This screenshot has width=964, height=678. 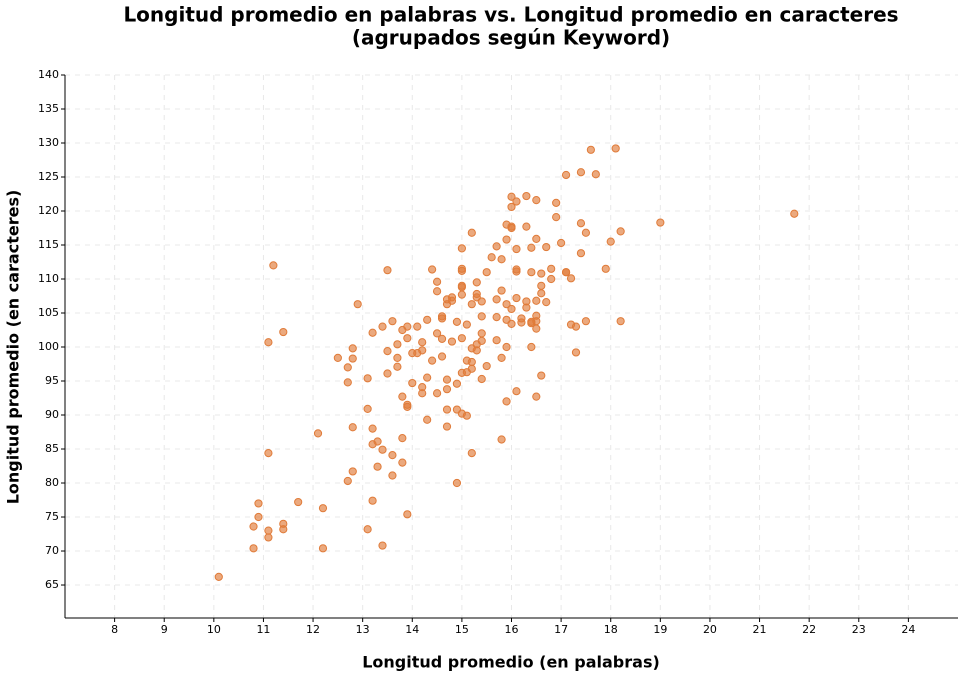 What do you see at coordinates (48, 244) in the screenshot?
I see `y-tick-label: 115` at bounding box center [48, 244].